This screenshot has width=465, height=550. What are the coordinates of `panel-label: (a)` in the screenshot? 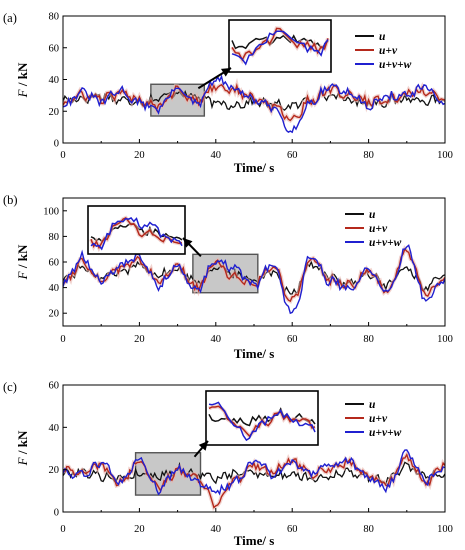 It's located at (10, 18).